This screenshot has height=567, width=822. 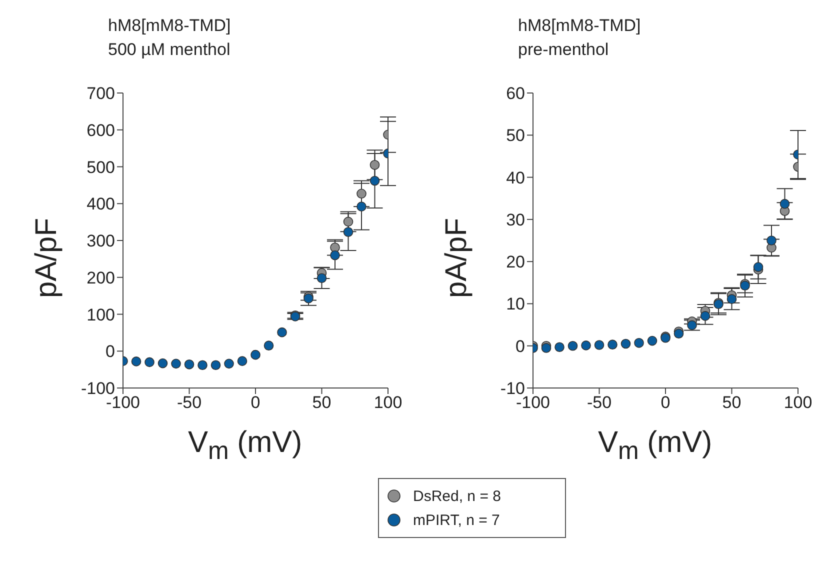 I want to click on chart-title: hM8[mM8-TMD] pre-menthol, so click(x=579, y=38).